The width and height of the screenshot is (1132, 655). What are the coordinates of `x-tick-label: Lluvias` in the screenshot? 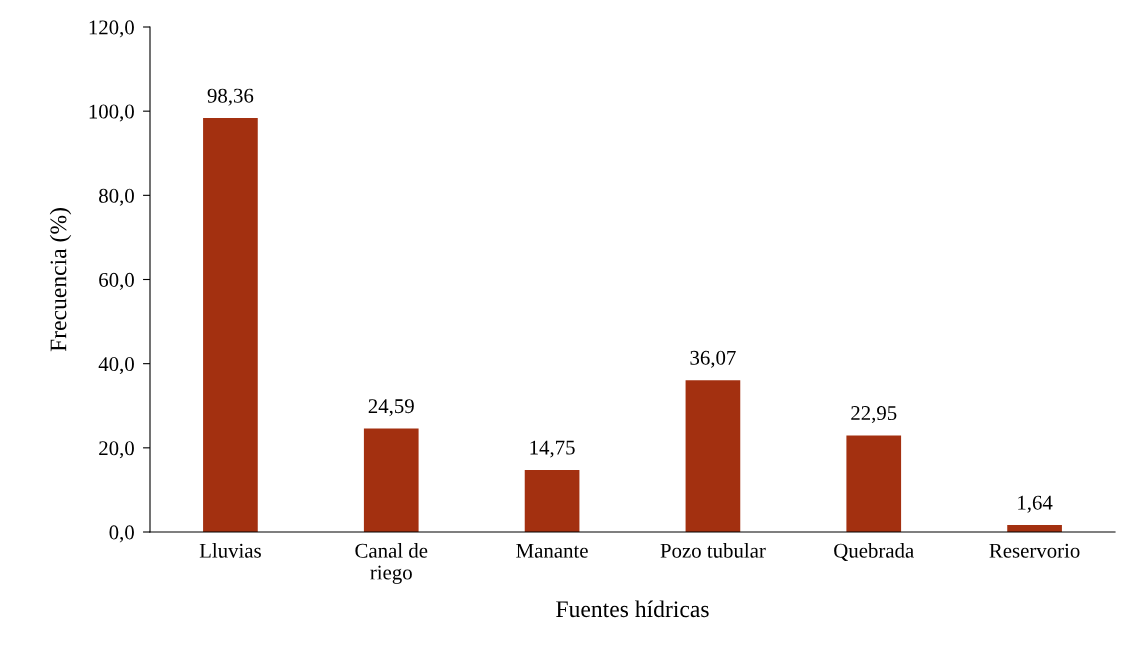 It's located at (230, 550).